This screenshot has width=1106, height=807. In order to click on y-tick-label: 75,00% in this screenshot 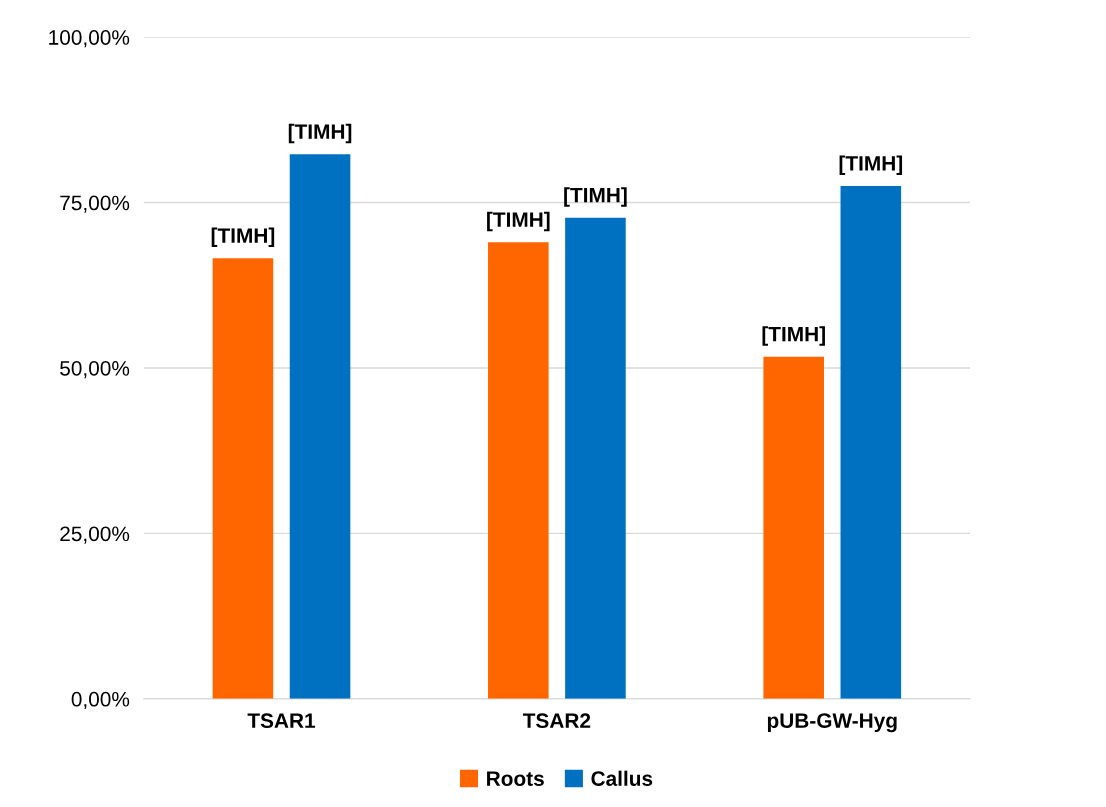, I will do `click(95, 204)`.